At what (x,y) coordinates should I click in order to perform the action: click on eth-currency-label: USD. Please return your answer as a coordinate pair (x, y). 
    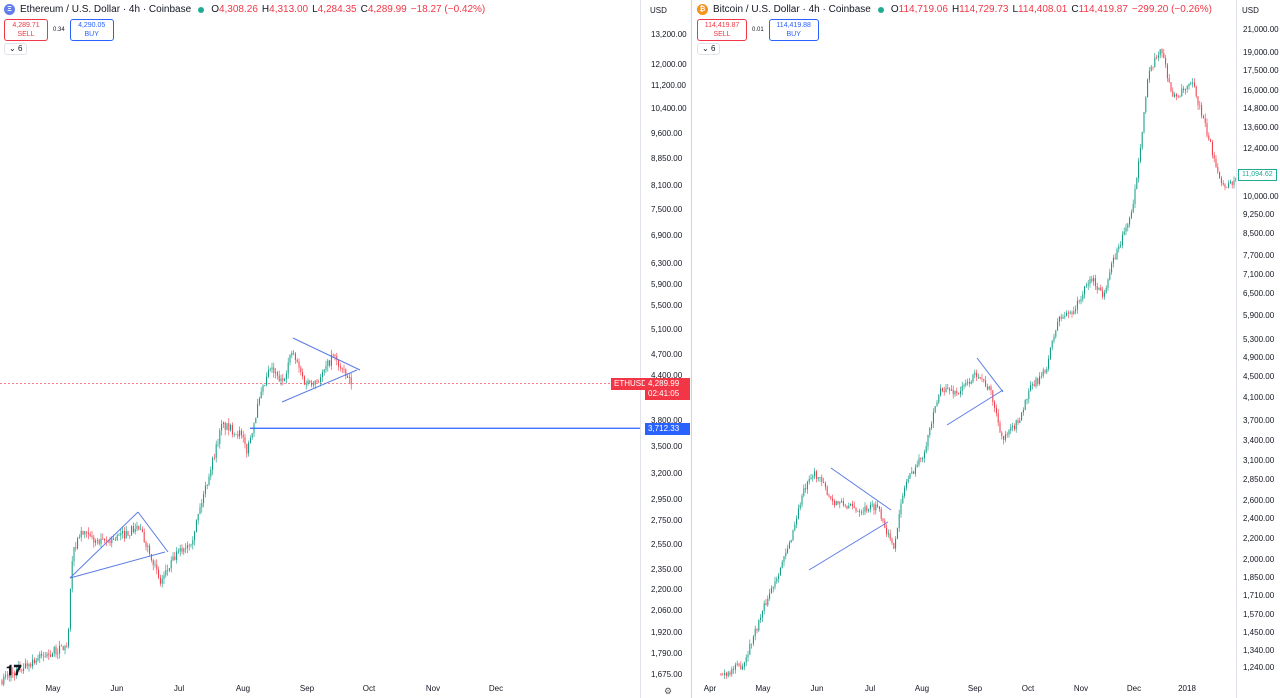
    Looking at the image, I should click on (658, 10).